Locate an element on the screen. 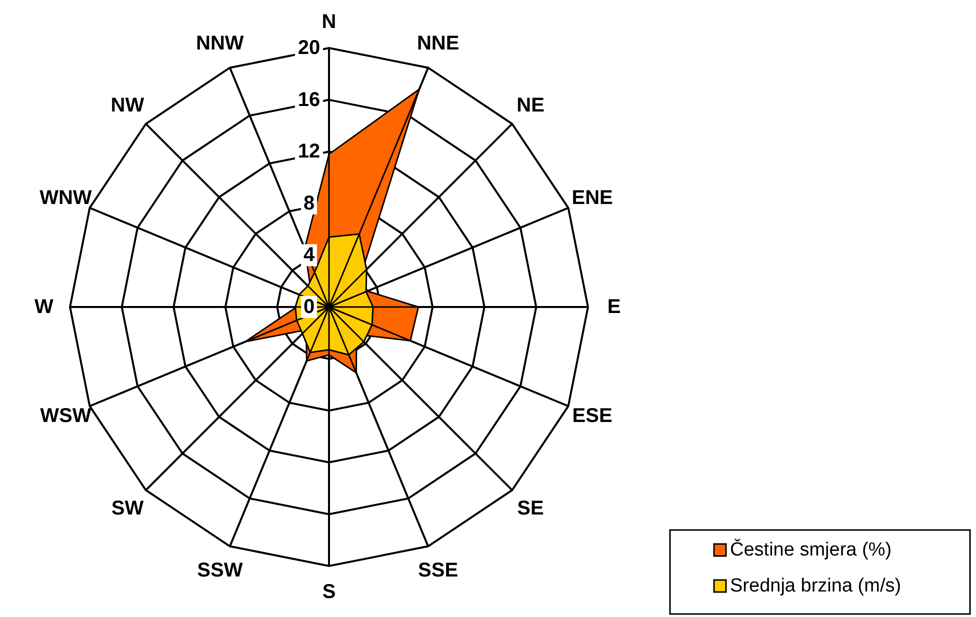 This screenshot has height=617, width=976. spoke-label: SE is located at coordinates (530, 509).